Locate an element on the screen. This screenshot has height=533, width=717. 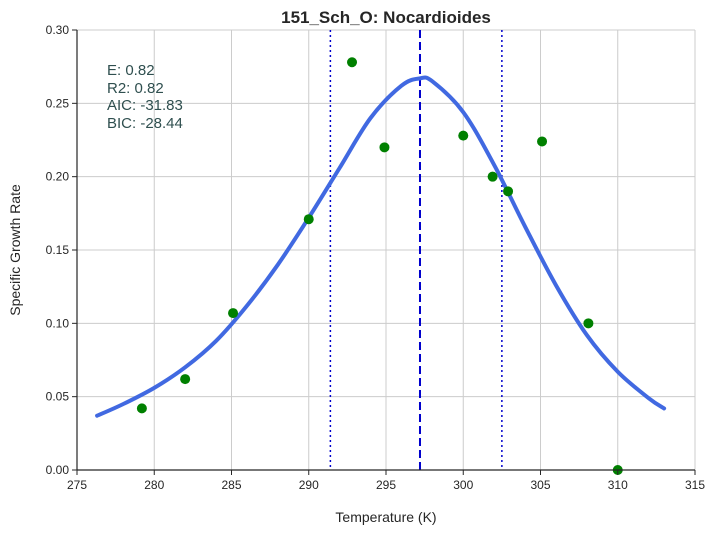
x-tick-label: 285 is located at coordinates (231, 485).